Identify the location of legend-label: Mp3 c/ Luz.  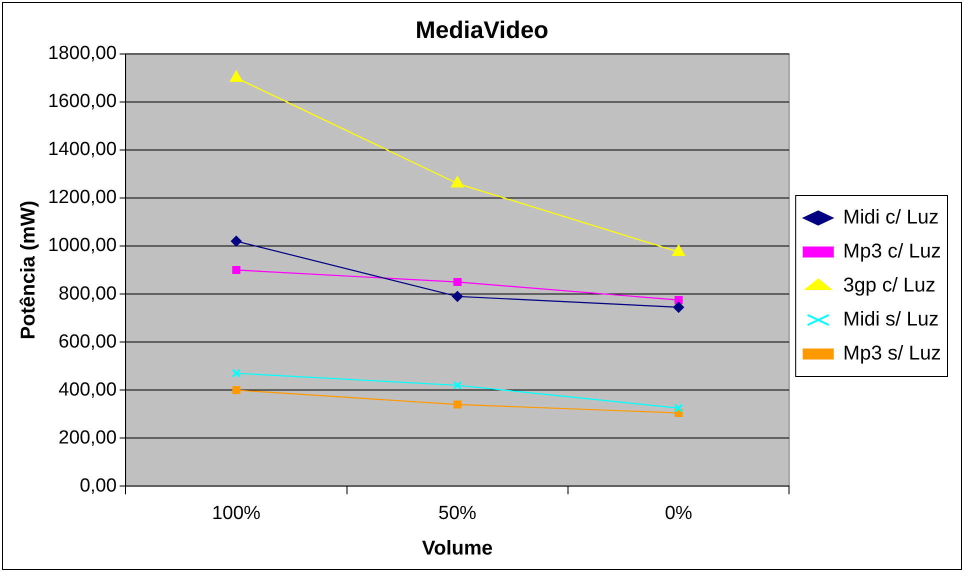
(892, 251).